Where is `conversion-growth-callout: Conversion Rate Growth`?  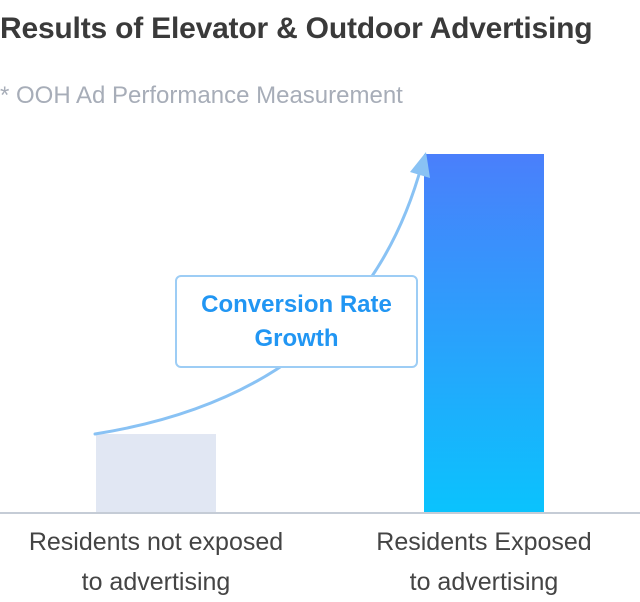
conversion-growth-callout: Conversion Rate Growth is located at coordinates (296, 321).